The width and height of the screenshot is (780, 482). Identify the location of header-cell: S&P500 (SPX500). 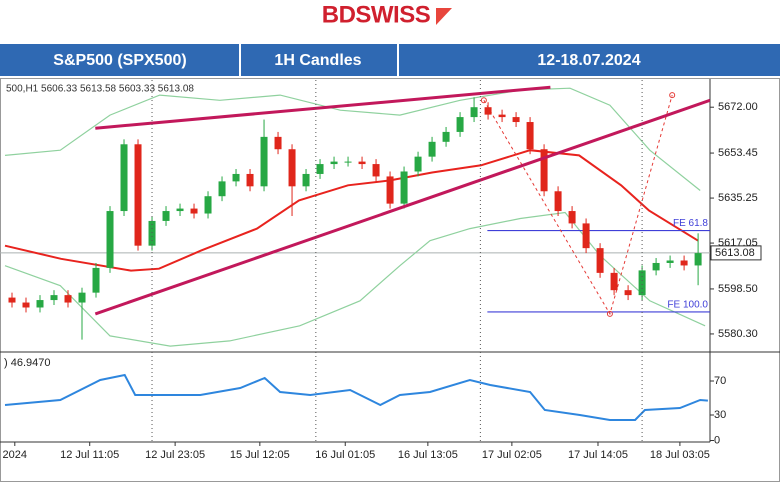
(119, 60).